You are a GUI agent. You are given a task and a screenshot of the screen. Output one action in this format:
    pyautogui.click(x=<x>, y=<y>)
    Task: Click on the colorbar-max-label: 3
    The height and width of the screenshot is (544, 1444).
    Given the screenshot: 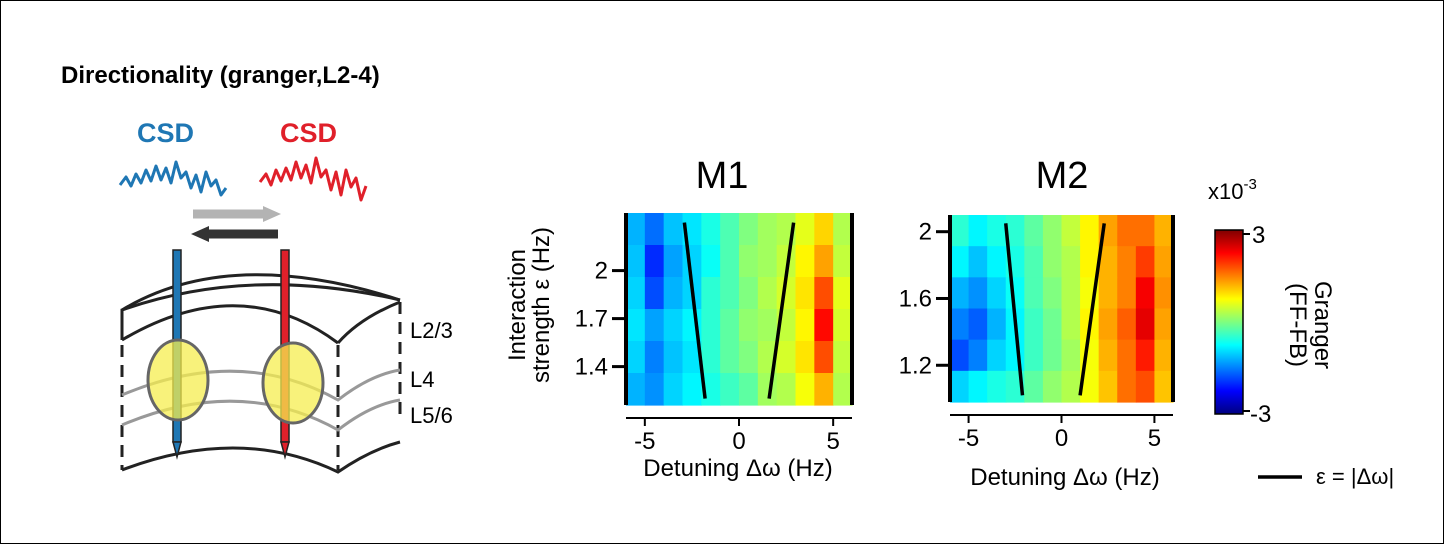 What is the action you would take?
    pyautogui.click(x=1258, y=235)
    